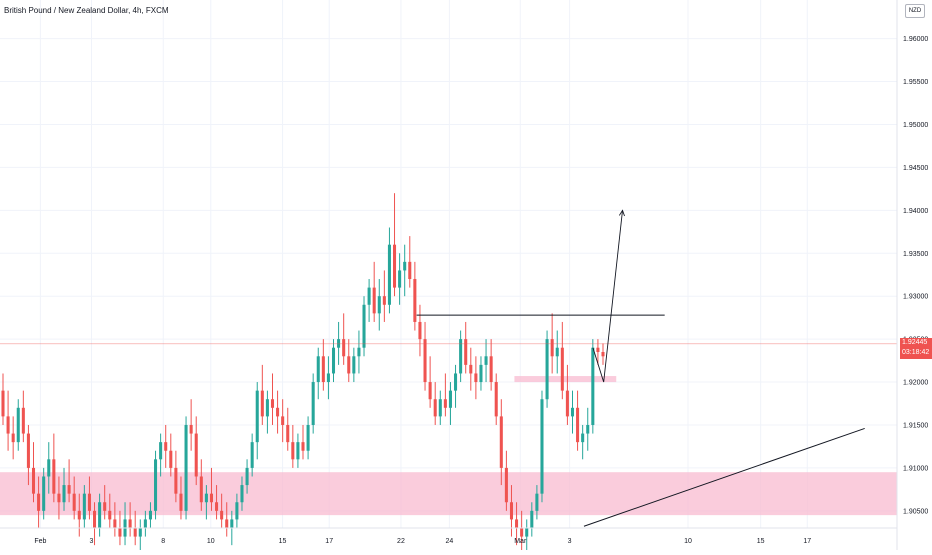  Describe the element at coordinates (724, 477) in the screenshot. I see `trend-line` at that location.